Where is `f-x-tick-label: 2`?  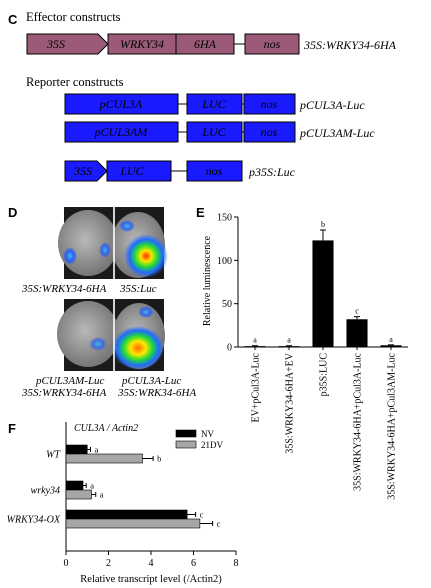 f-x-tick-label: 2 is located at coordinates (108, 563).